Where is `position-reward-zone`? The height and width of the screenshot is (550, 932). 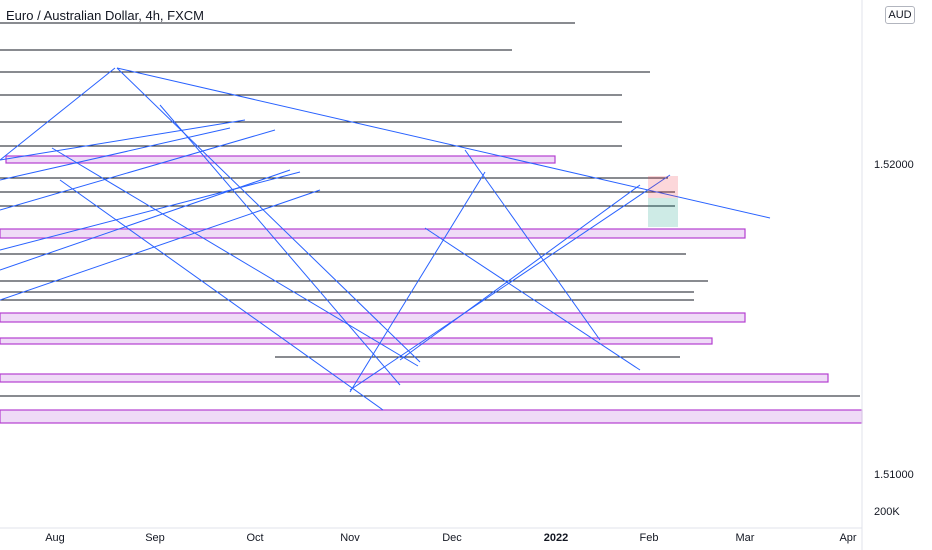
position-reward-zone is located at coordinates (663, 212).